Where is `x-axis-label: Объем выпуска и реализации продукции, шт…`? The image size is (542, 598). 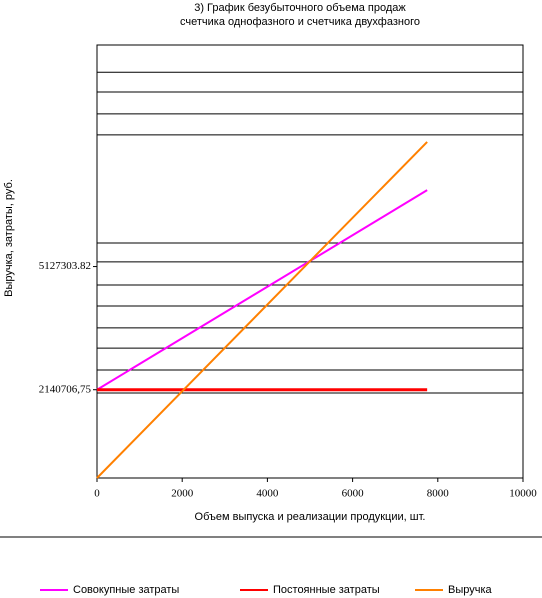 x-axis-label: Объем выпуска и реализации продукции, шт… is located at coordinates (310, 517).